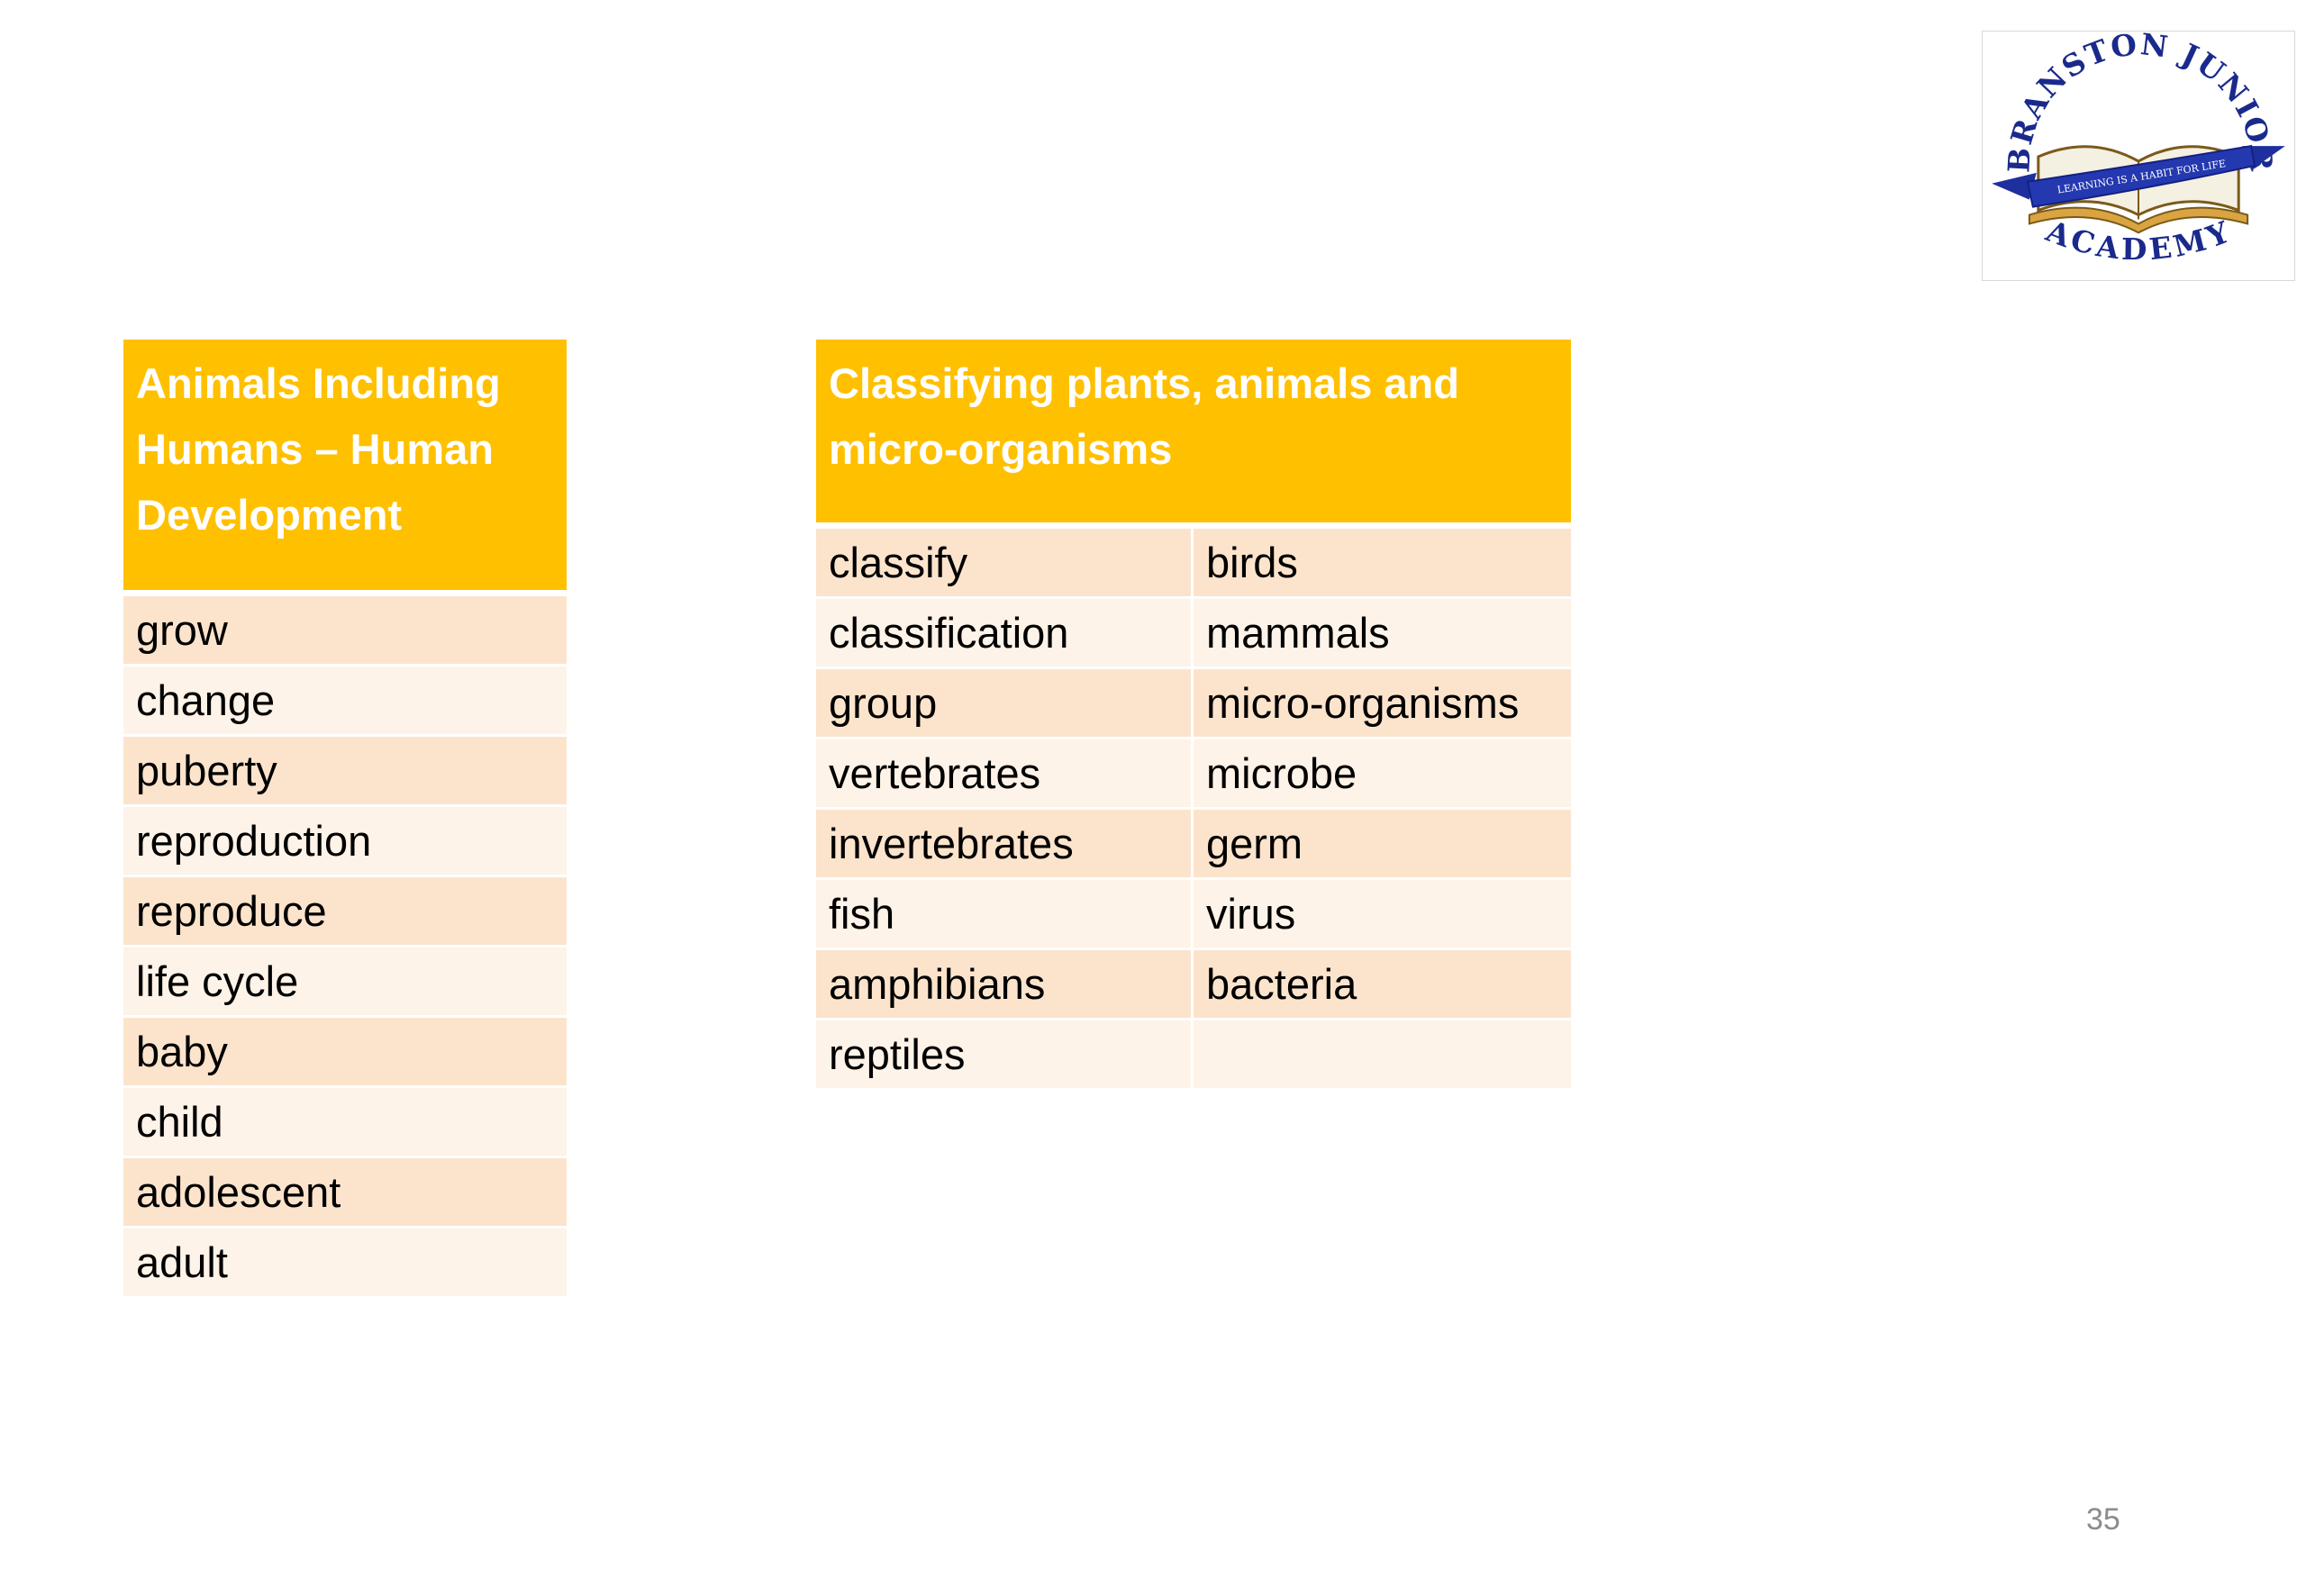 The width and height of the screenshot is (2306, 1596). What do you see at coordinates (1005, 845) in the screenshot?
I see `classify-word: invertebrates` at bounding box center [1005, 845].